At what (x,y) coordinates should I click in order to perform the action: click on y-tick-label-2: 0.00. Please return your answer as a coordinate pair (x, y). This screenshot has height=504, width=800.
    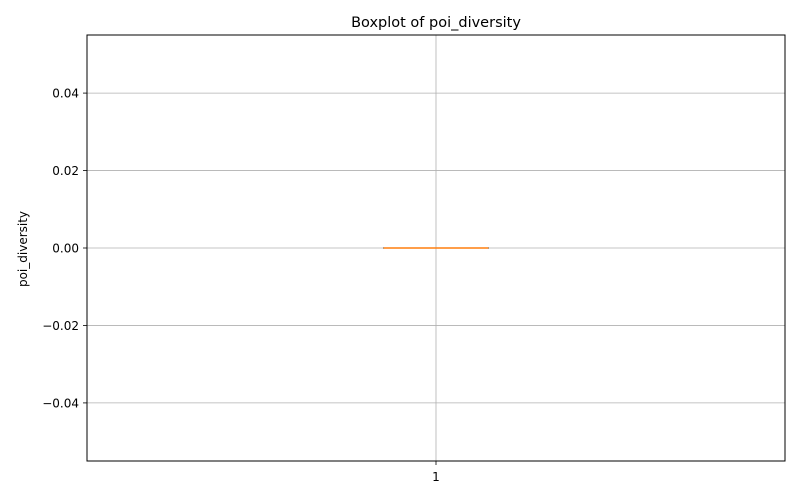
    Looking at the image, I should click on (65, 249).